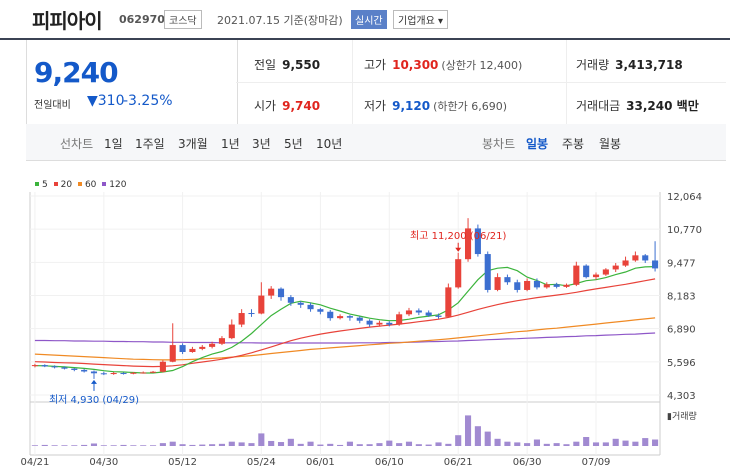 The height and width of the screenshot is (470, 730). I want to click on y-tick-label: 12,064, so click(684, 197).